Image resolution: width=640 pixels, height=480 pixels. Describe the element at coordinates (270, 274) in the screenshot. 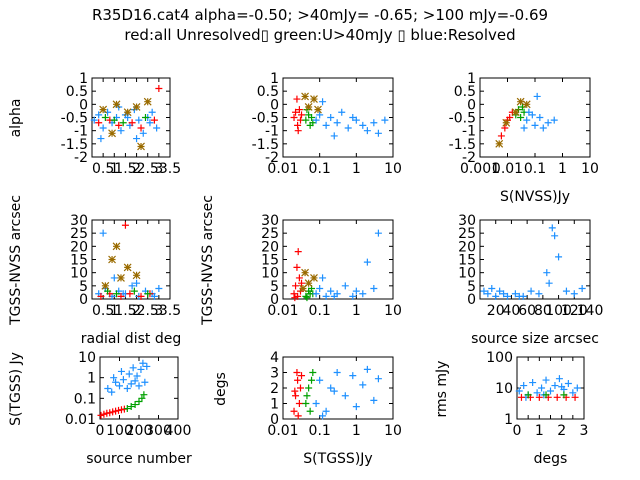

I see `y-tick-label: 10` at that location.